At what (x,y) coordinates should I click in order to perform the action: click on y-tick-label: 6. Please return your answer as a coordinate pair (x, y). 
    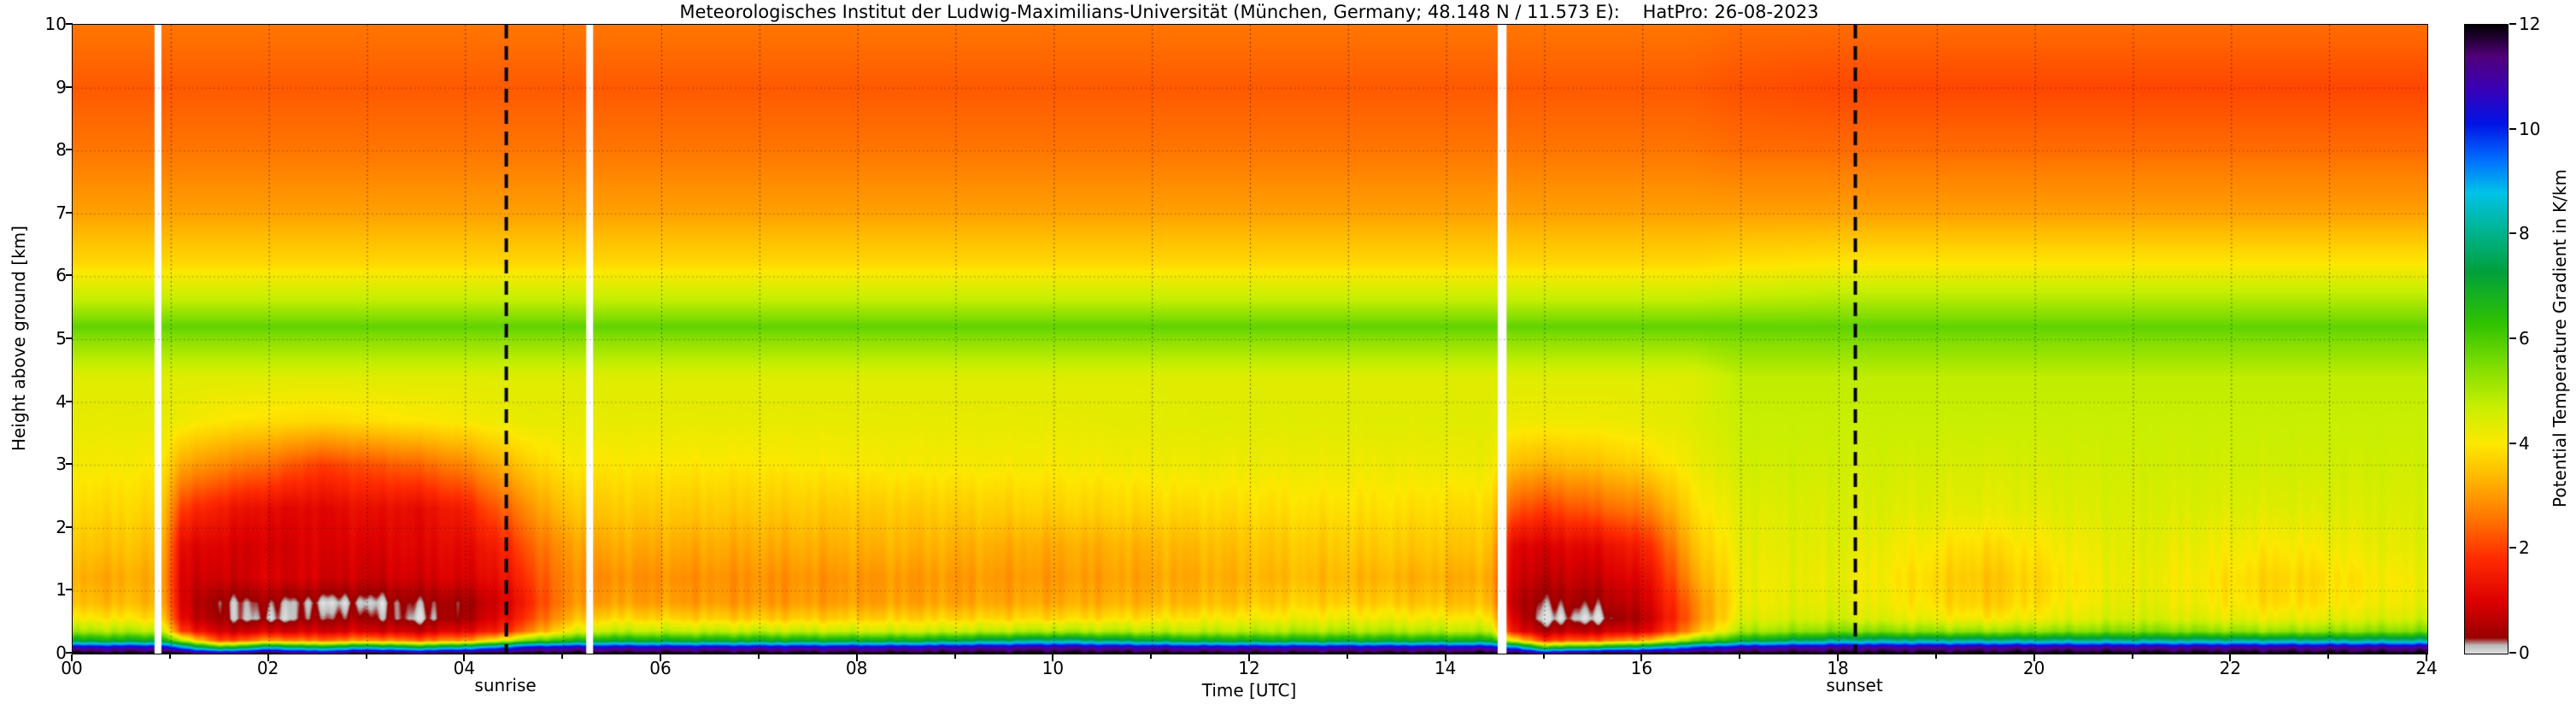
    Looking at the image, I should click on (61, 275).